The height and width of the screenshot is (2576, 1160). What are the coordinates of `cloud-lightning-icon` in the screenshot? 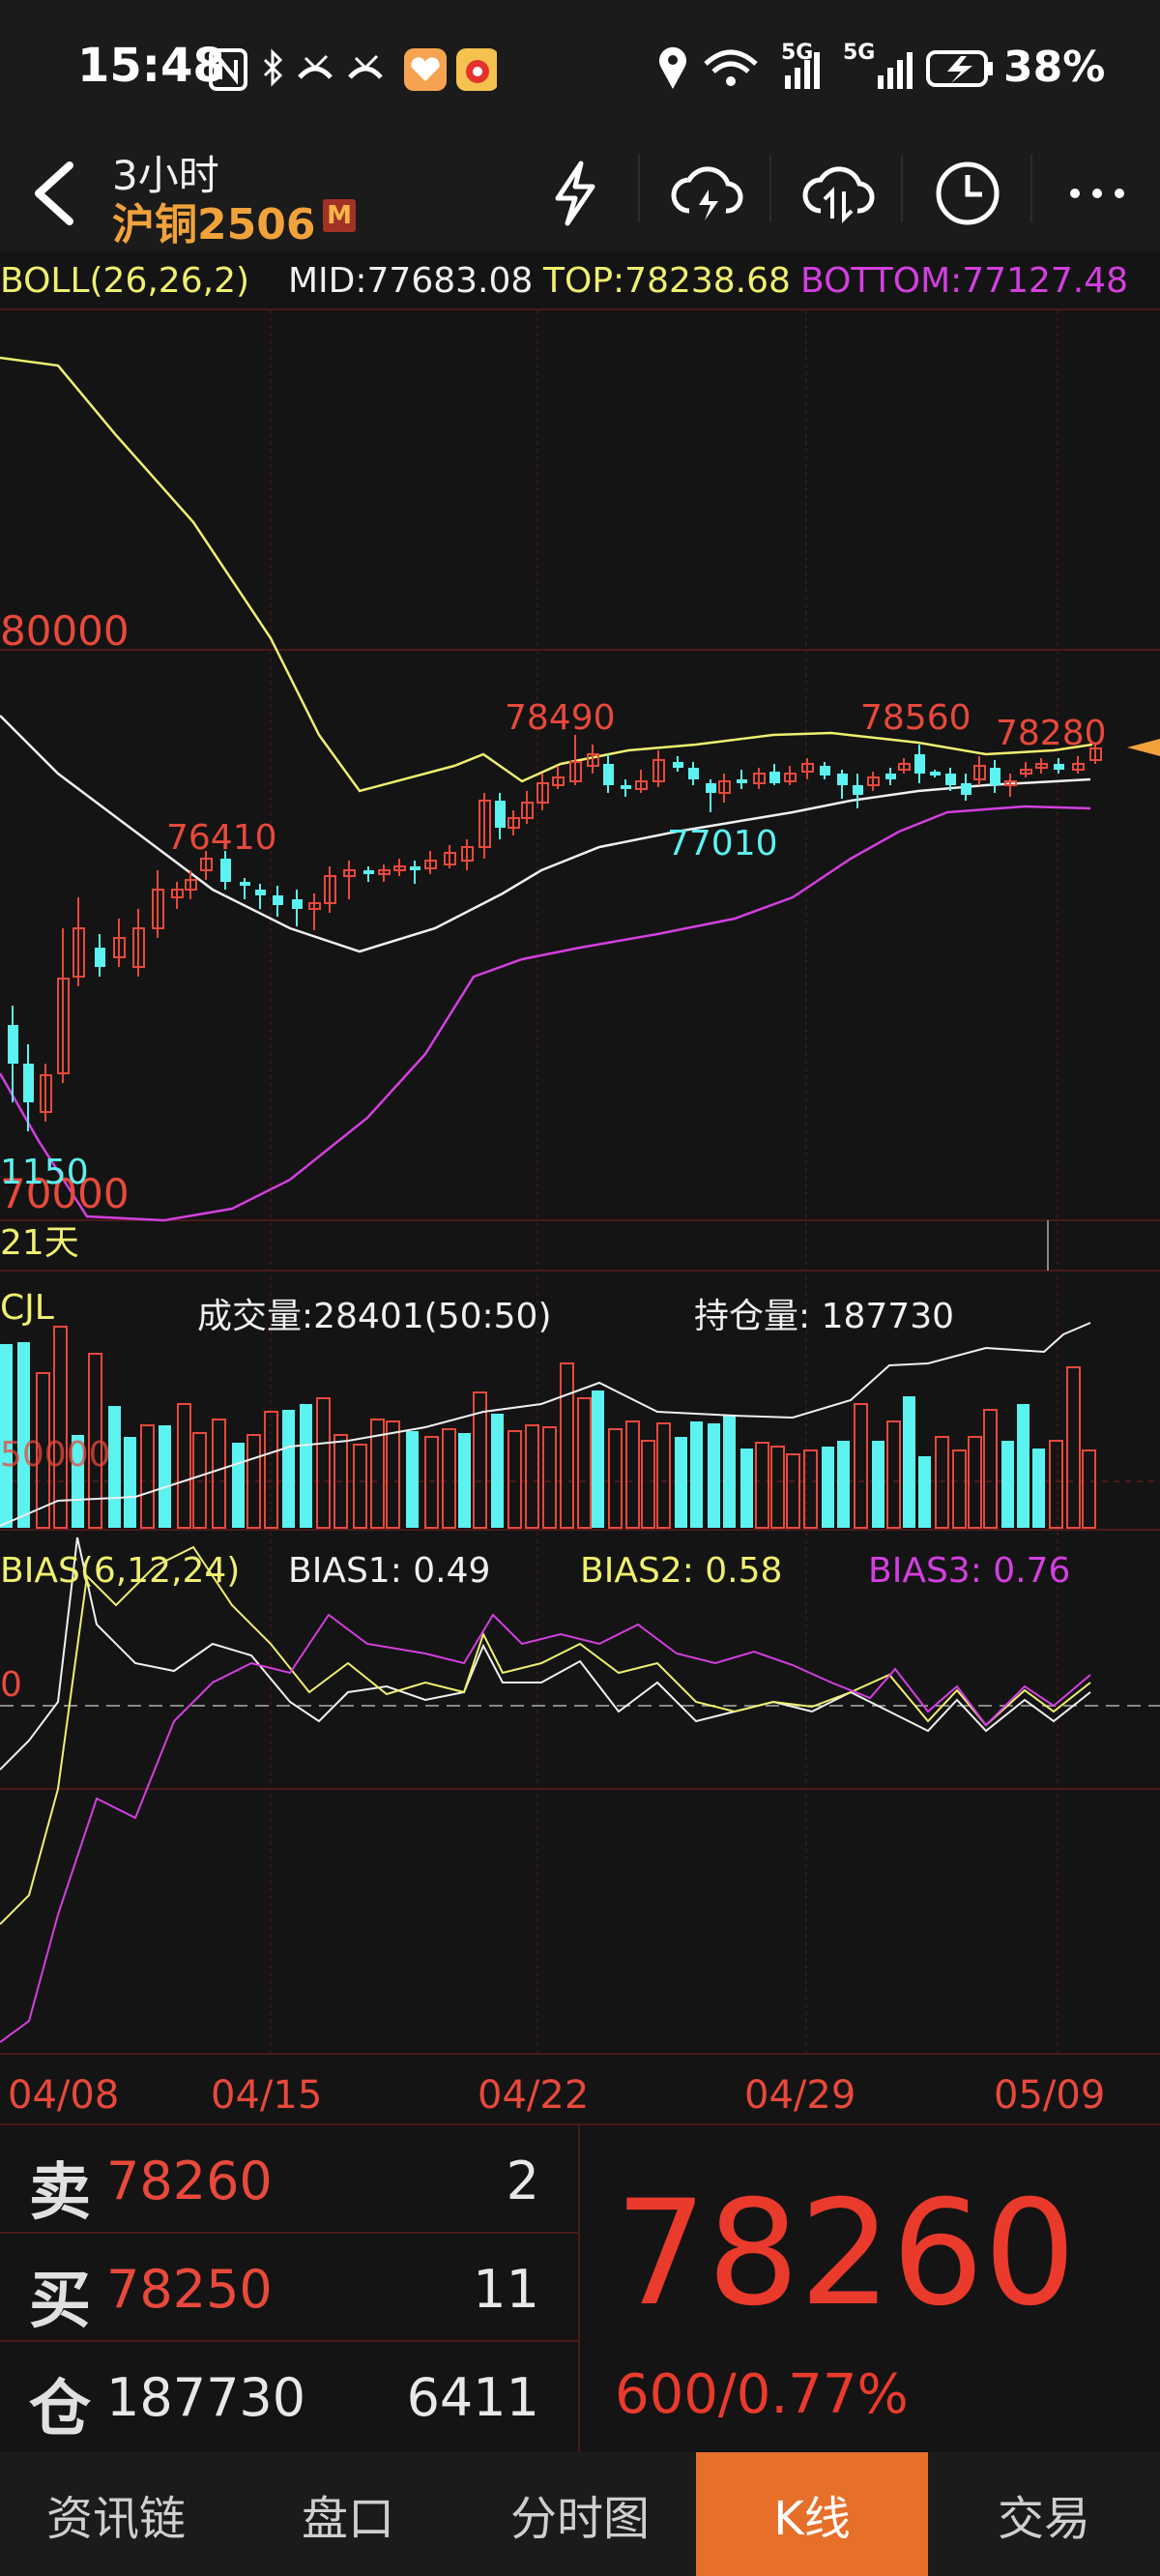 It's located at (707, 193).